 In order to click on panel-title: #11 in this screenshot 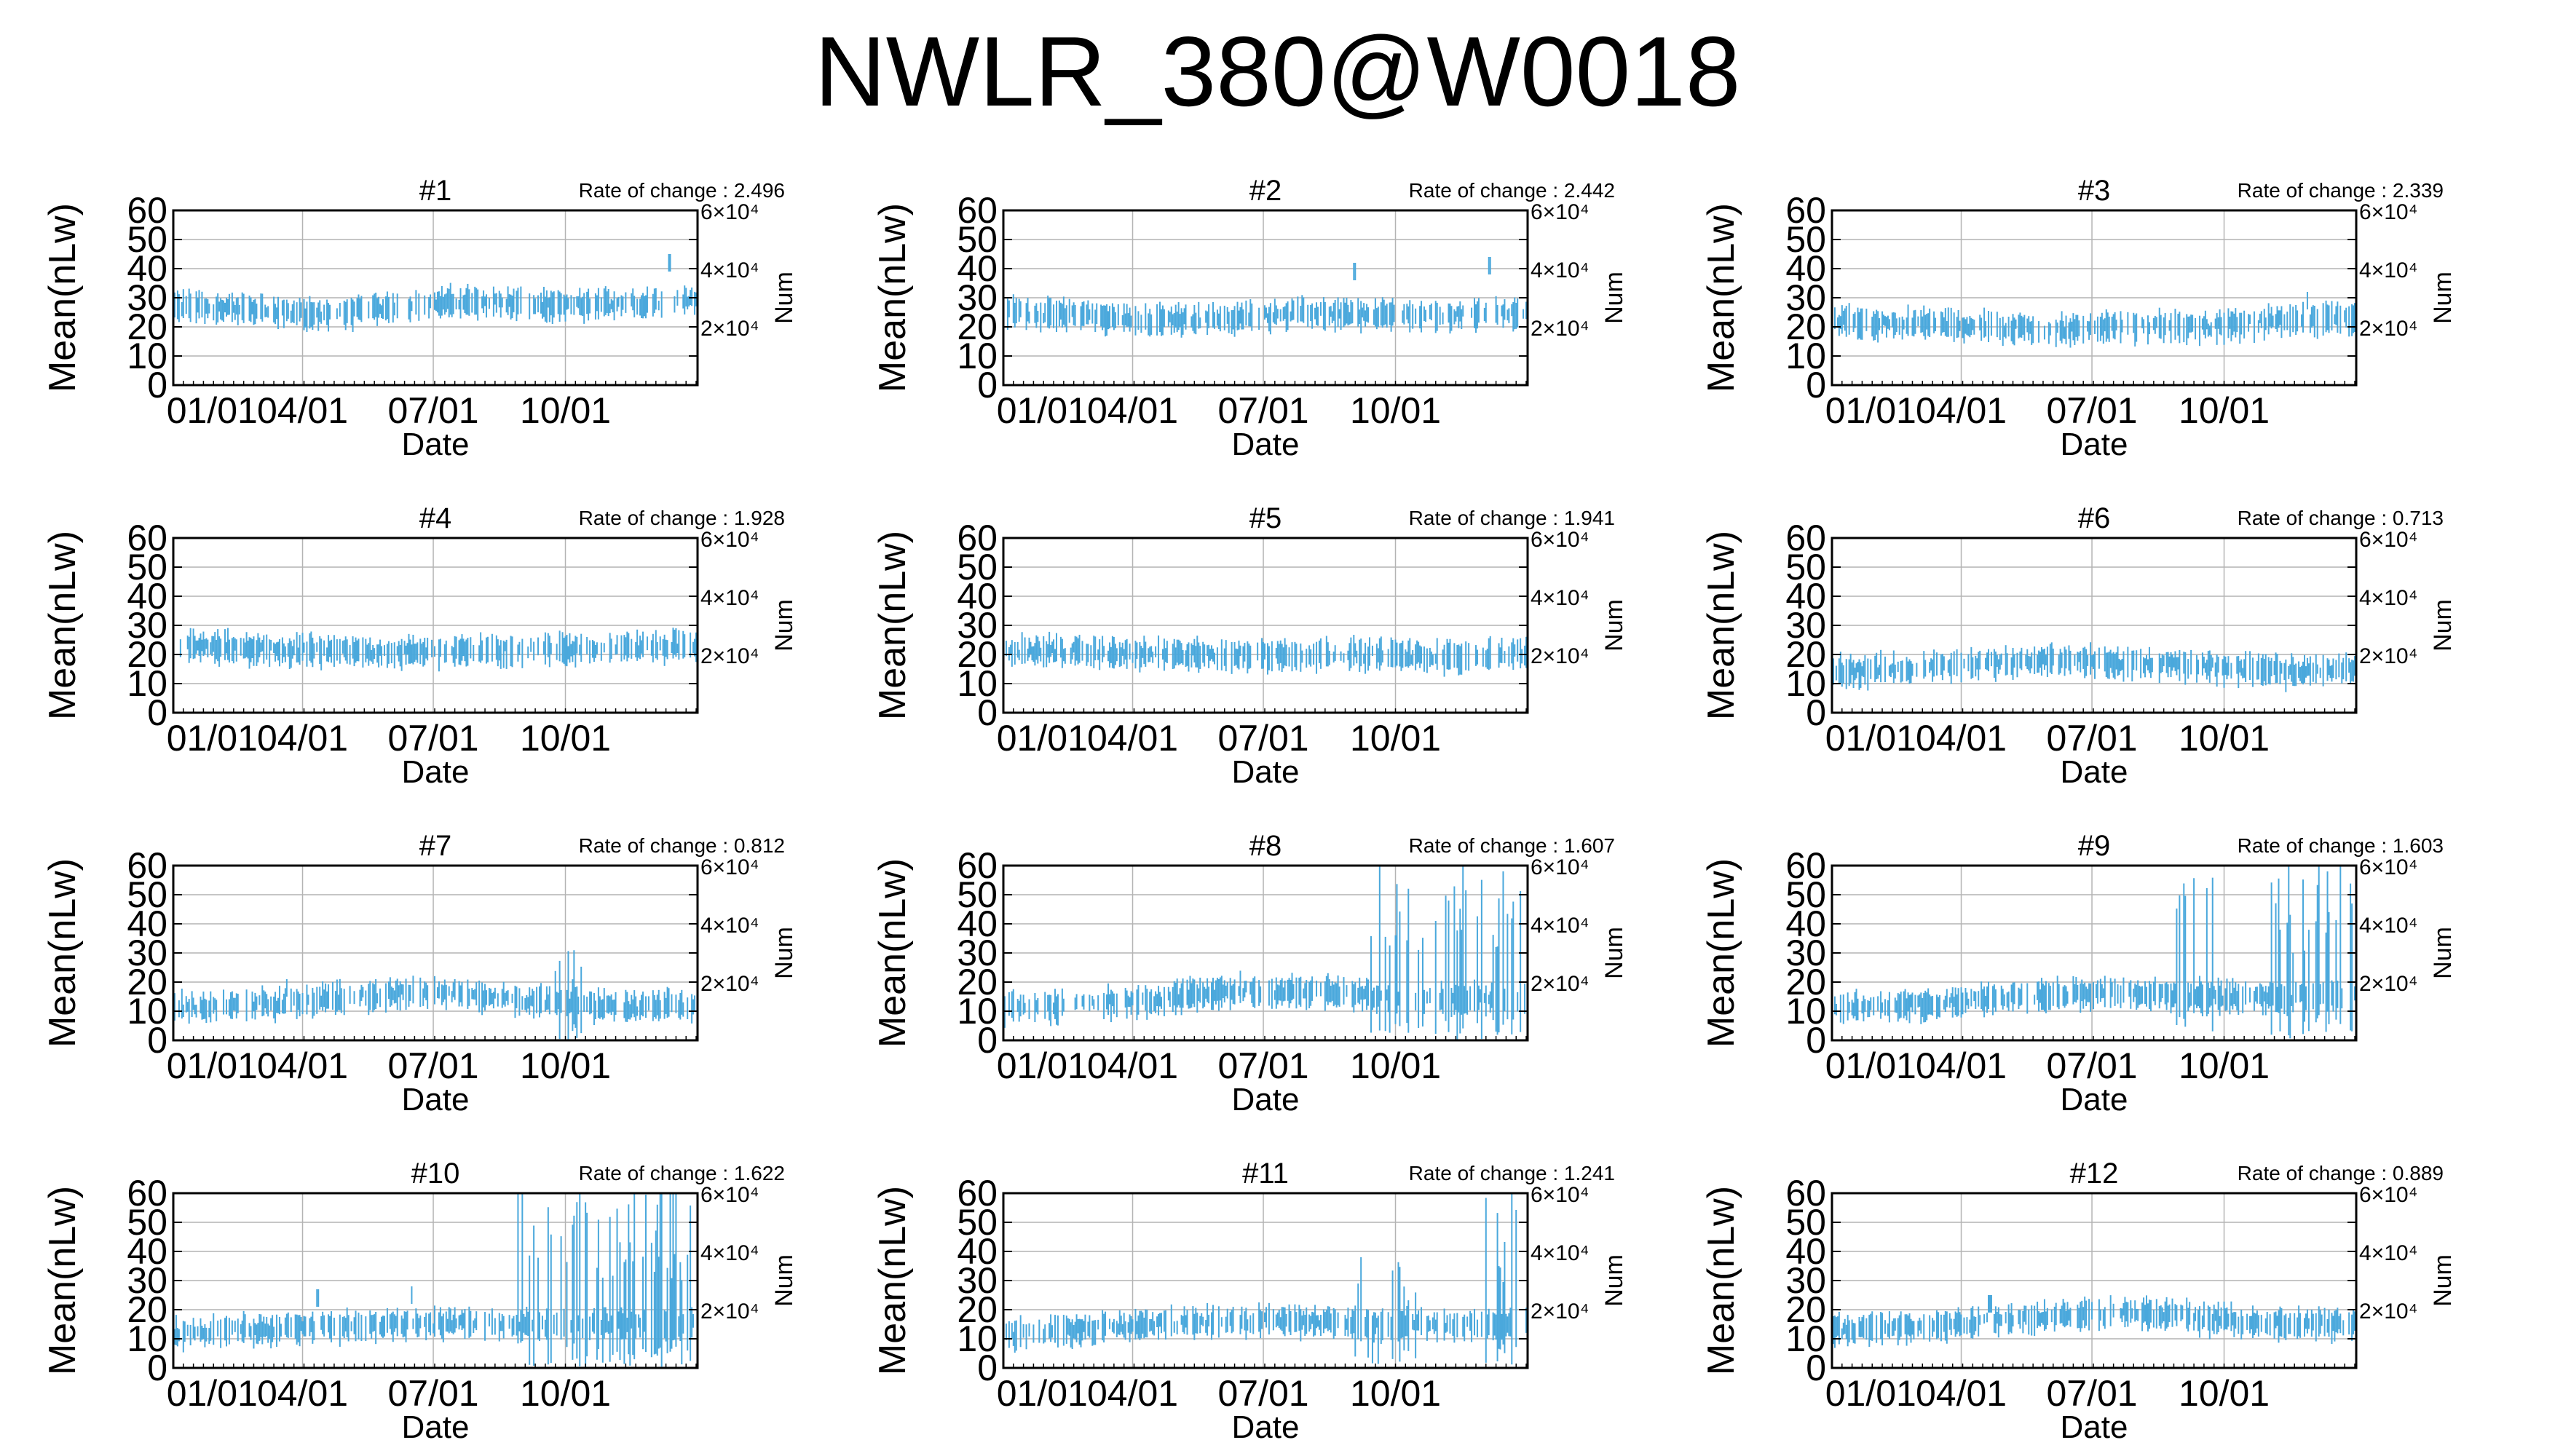, I will do `click(1265, 1174)`.